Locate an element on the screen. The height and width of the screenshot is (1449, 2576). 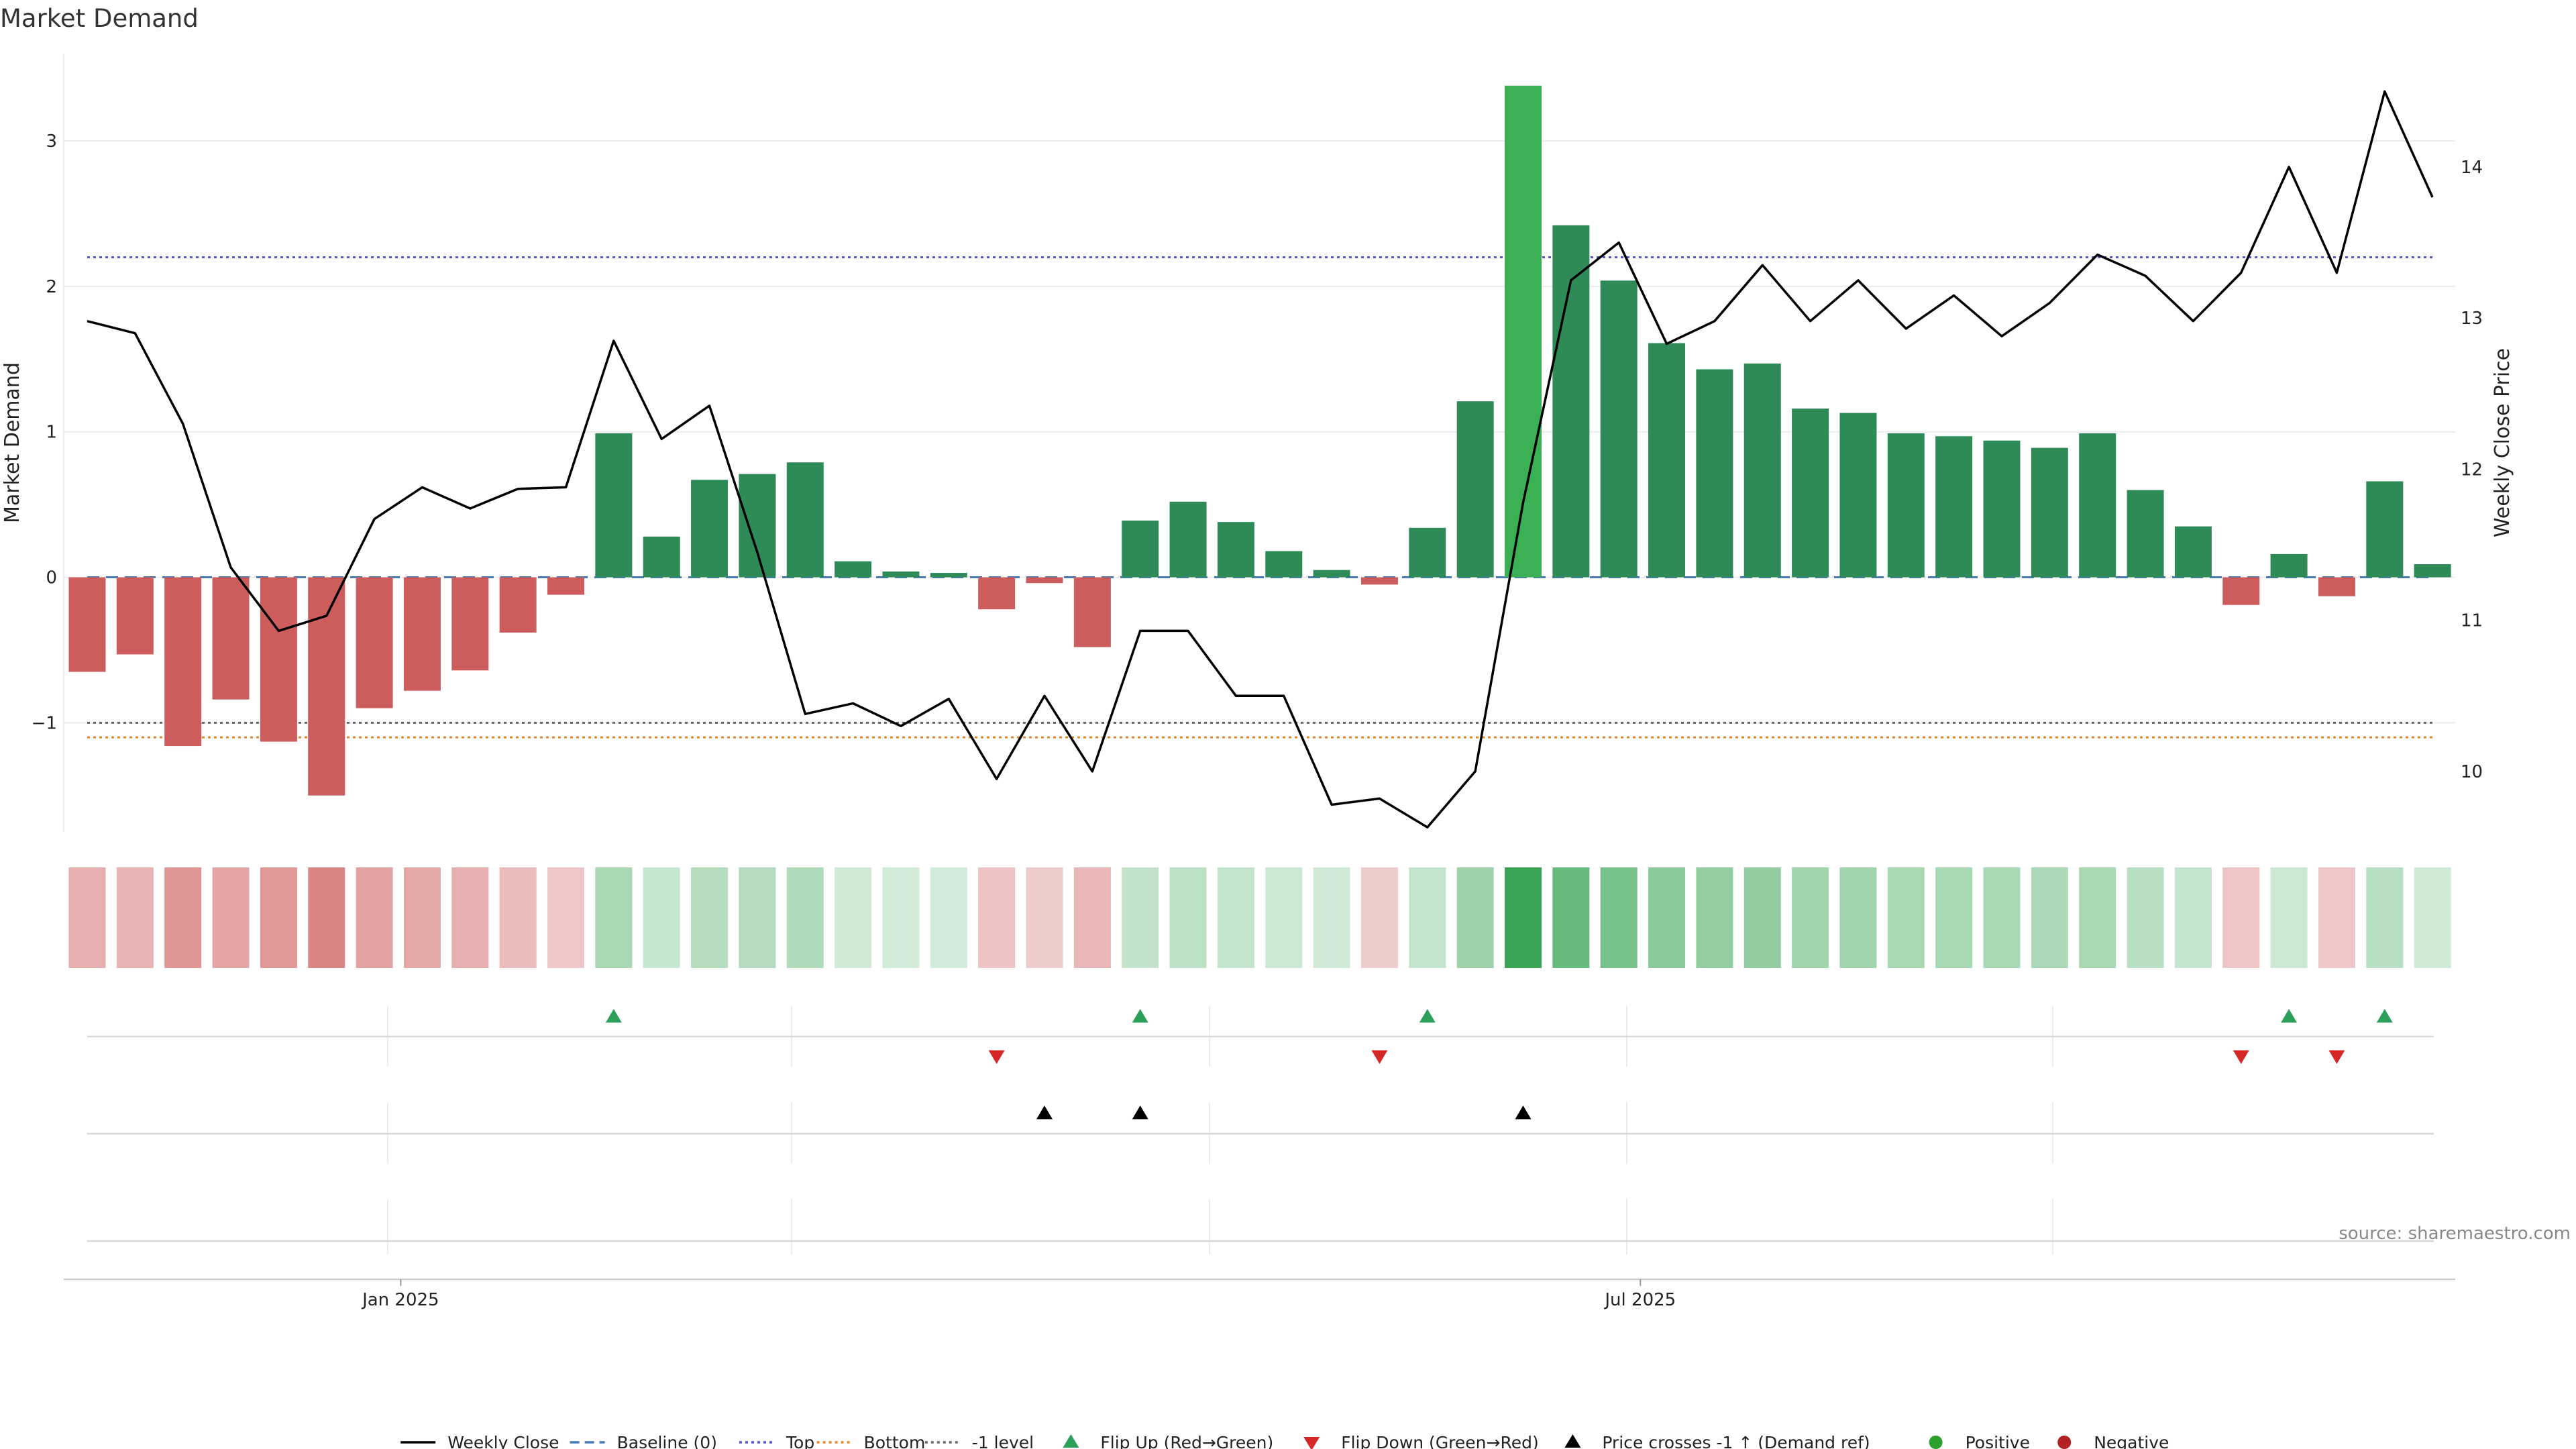
legend-label: Flip Up (Red→Green) is located at coordinates (1186, 1441).